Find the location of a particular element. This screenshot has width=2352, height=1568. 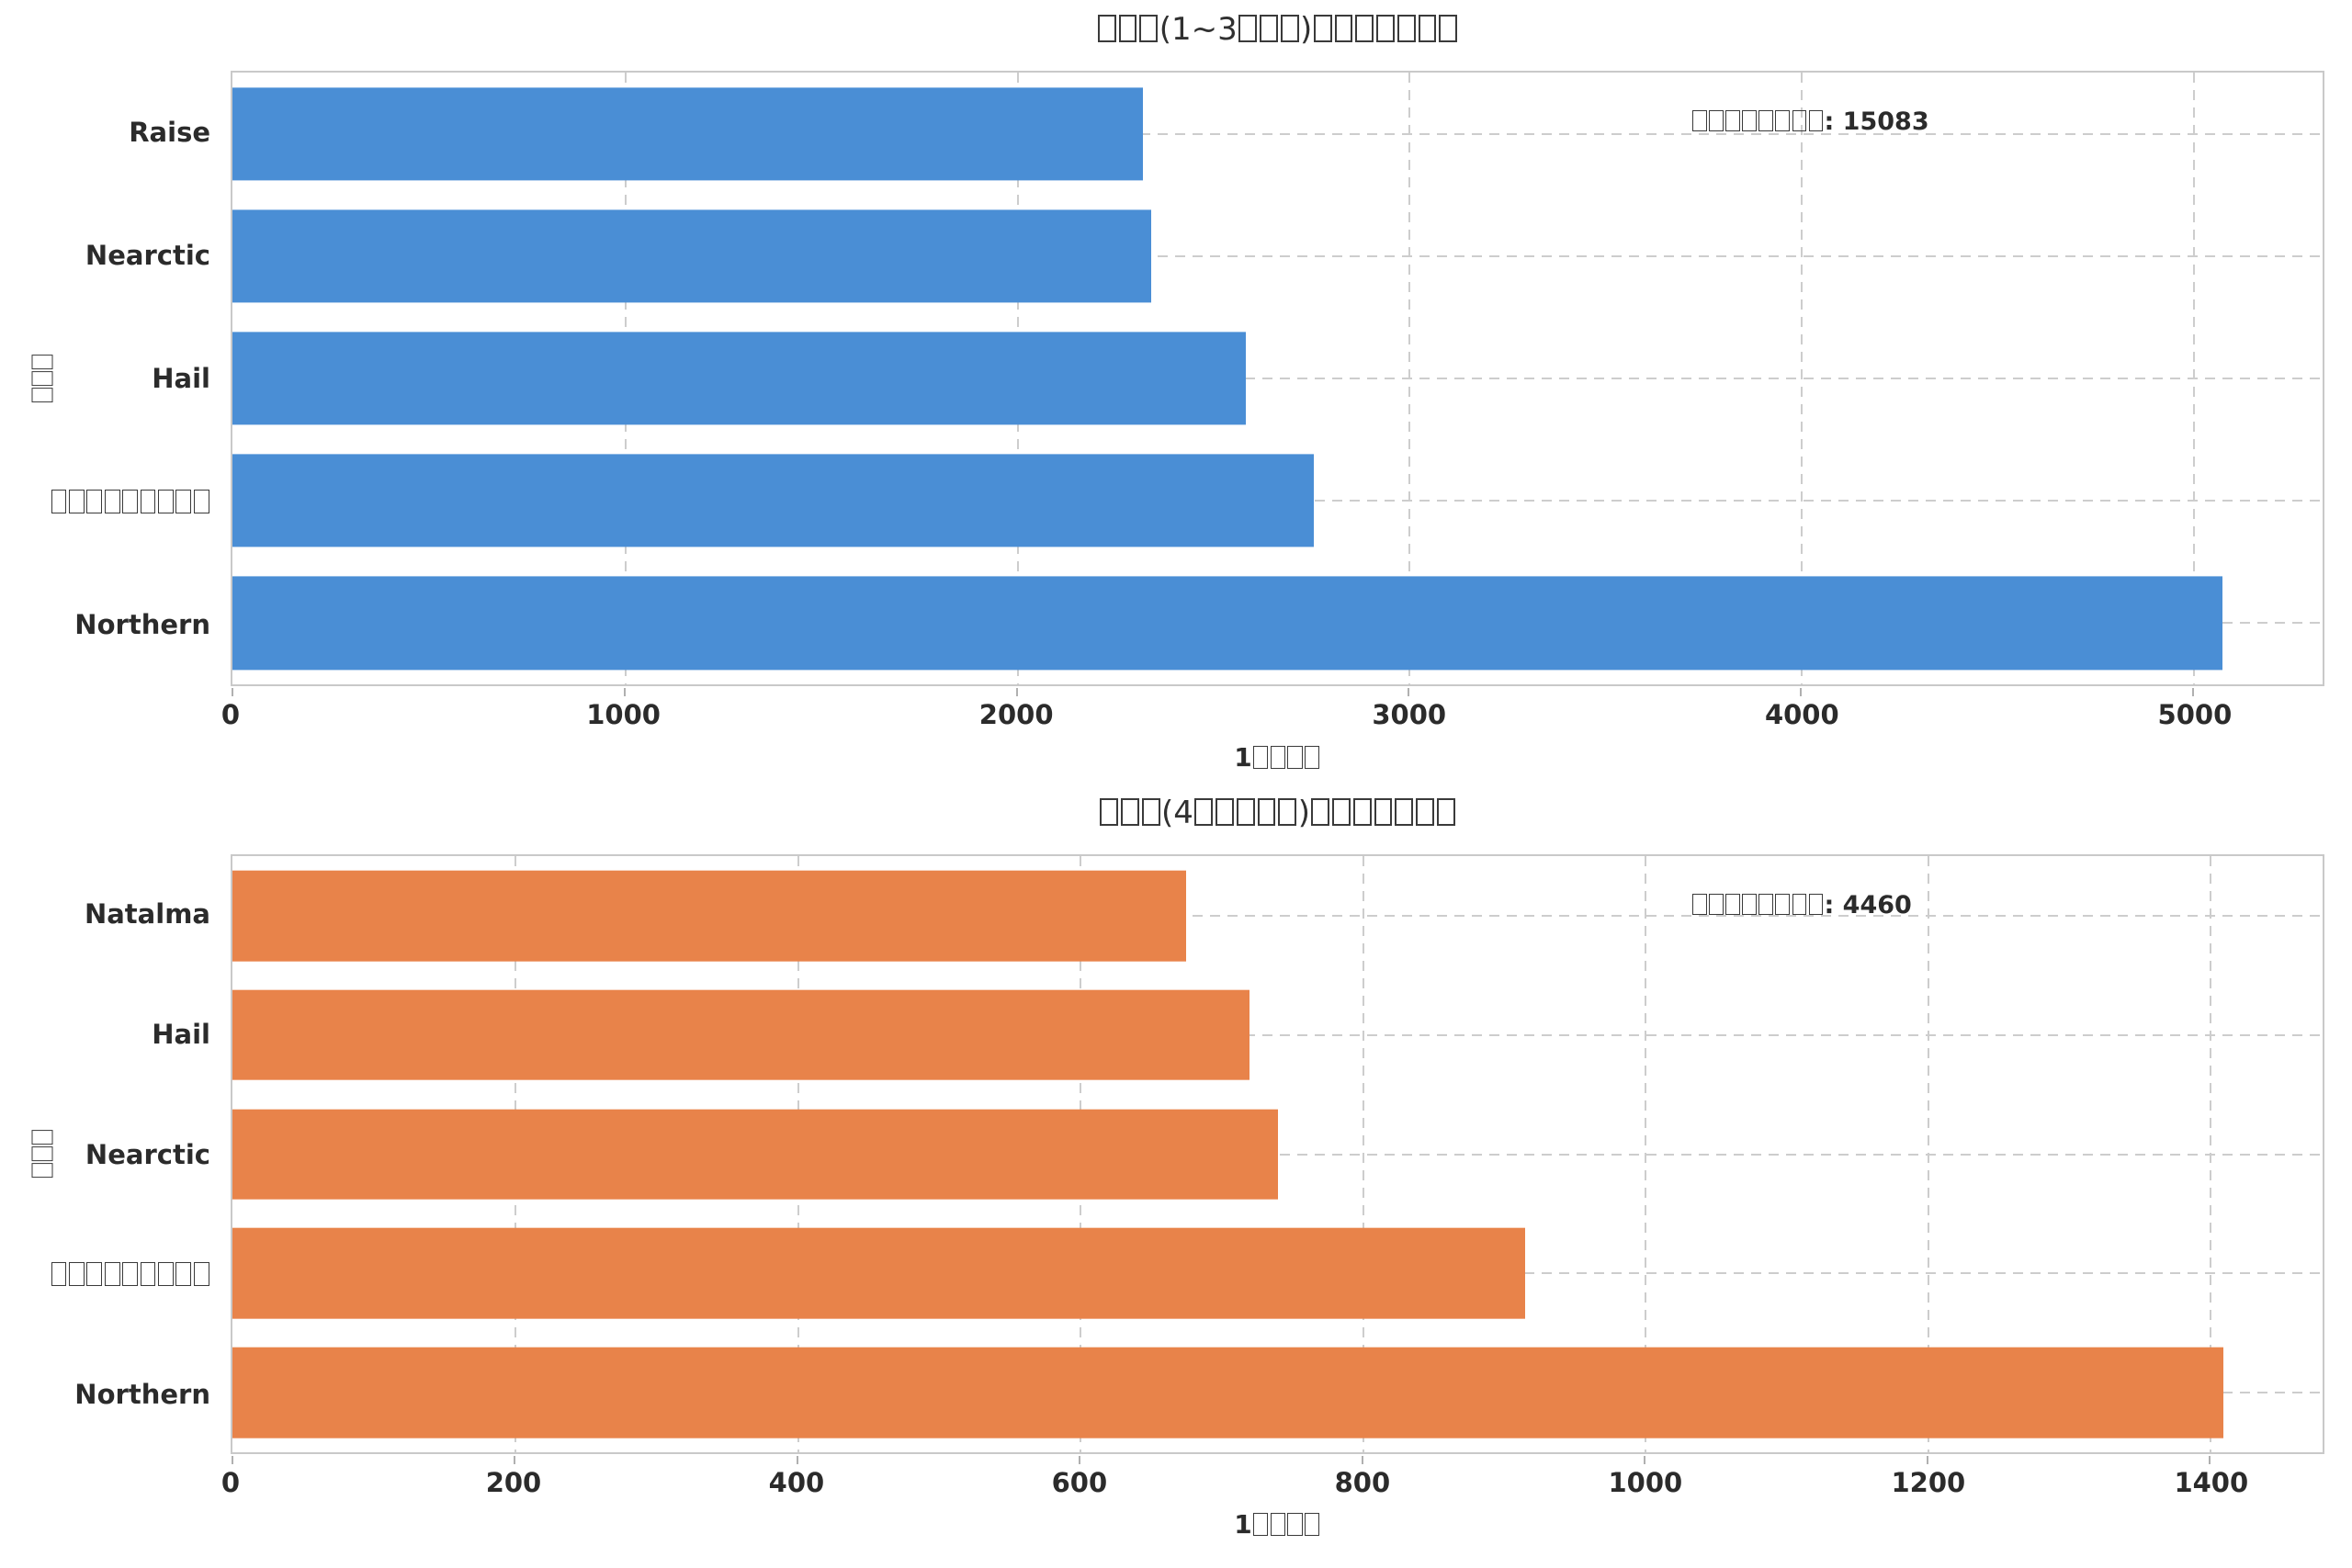

total-annotation: : 4460 is located at coordinates (1802, 905).